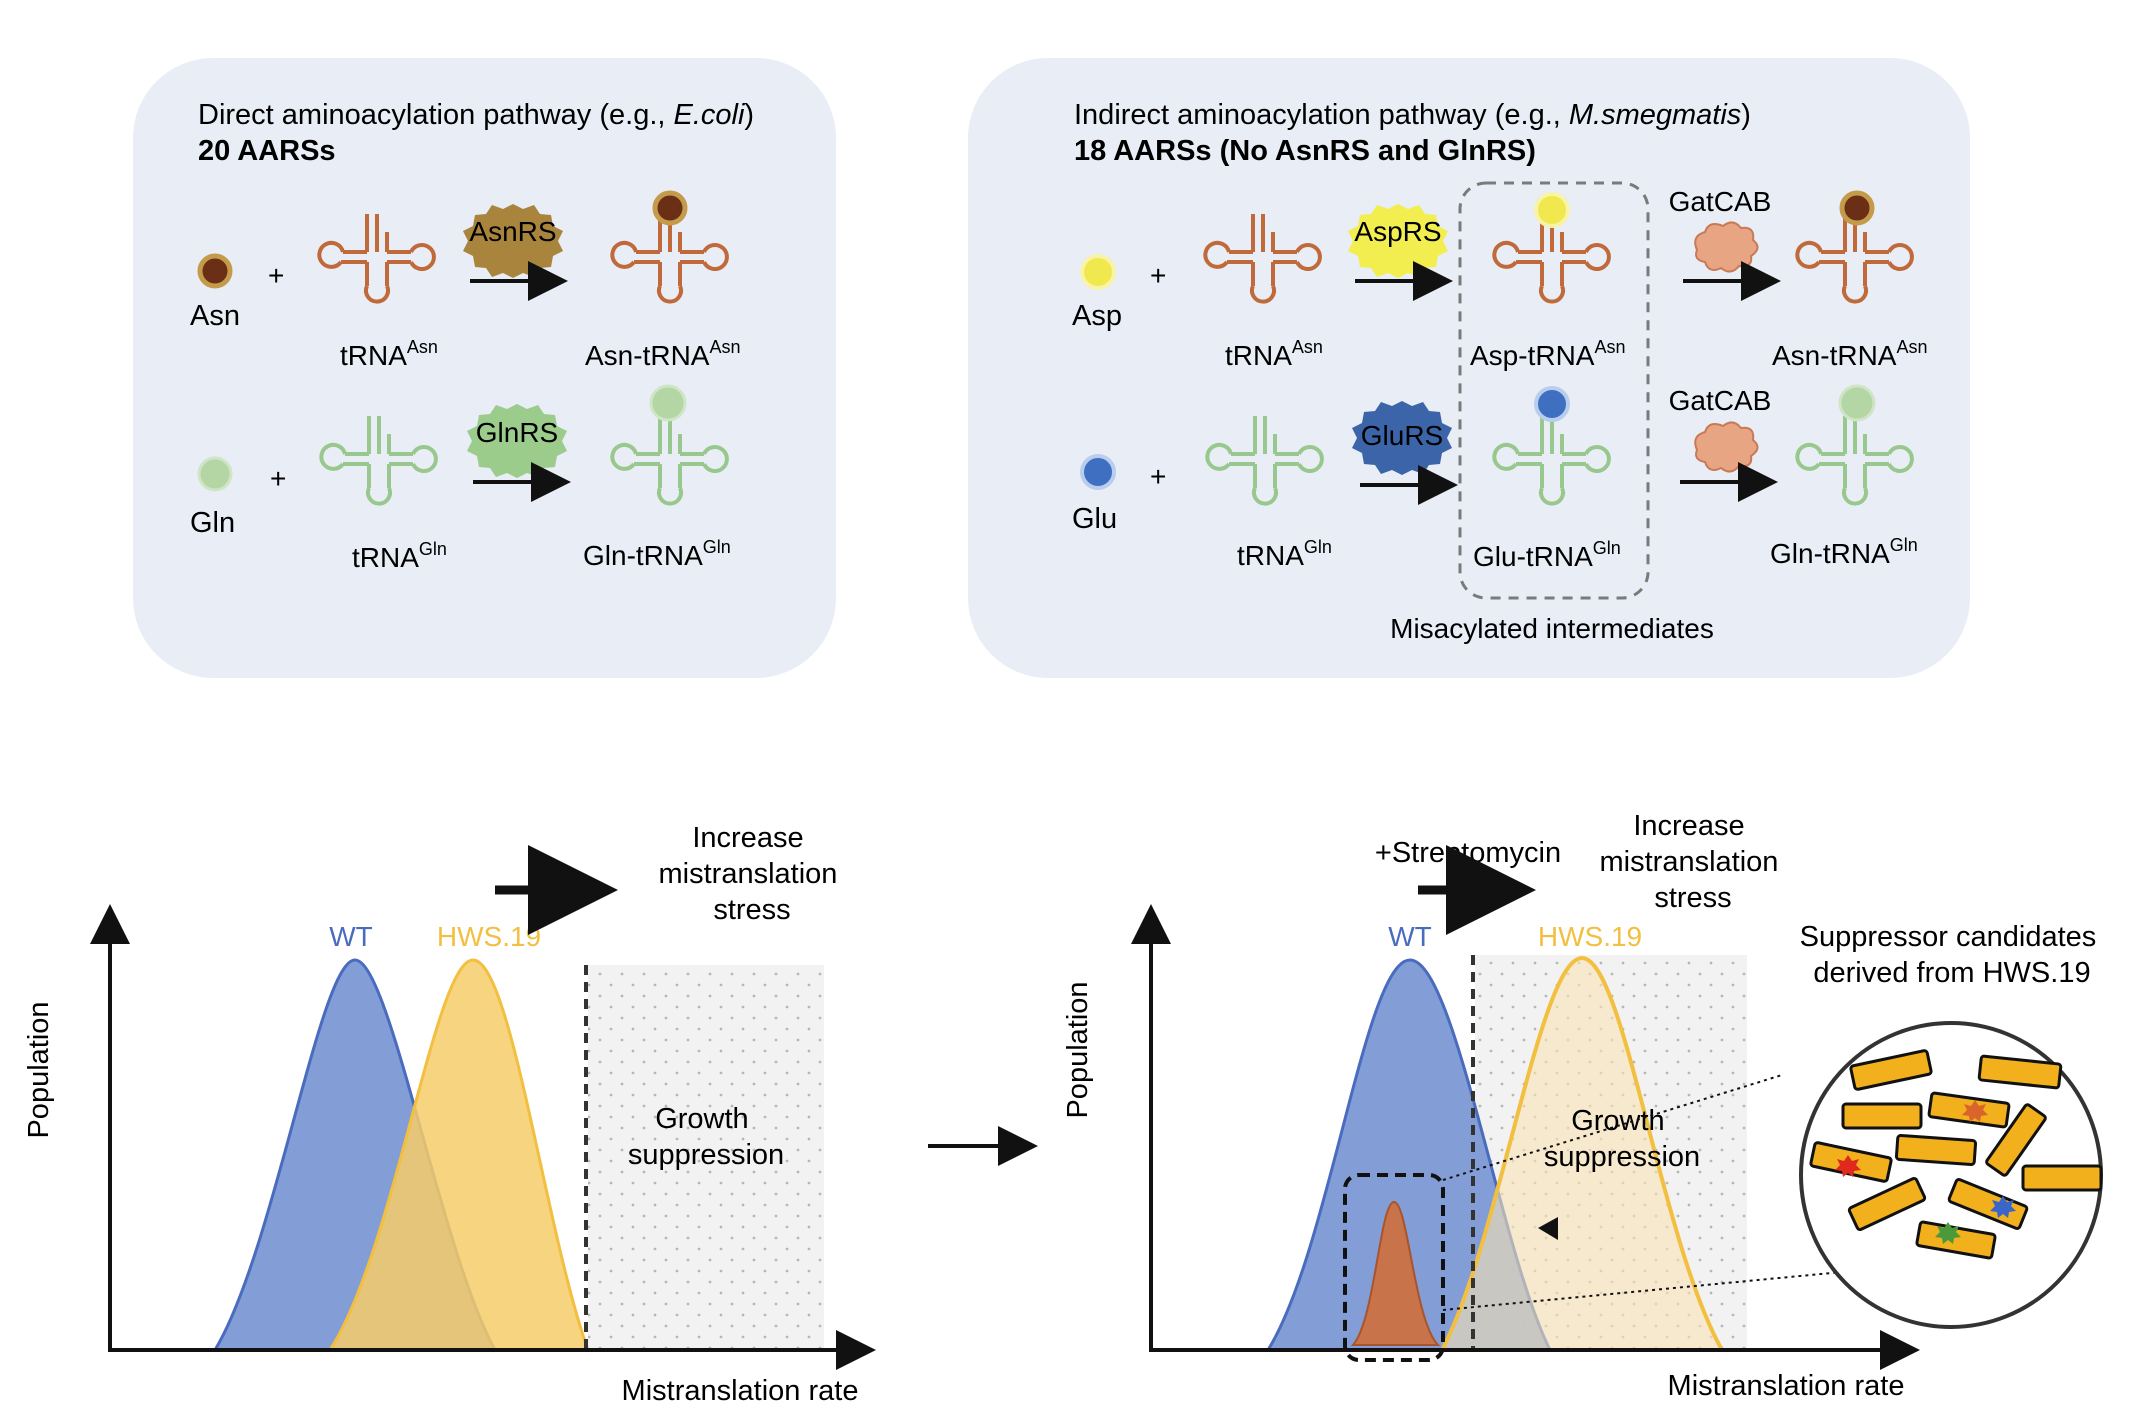 Image resolution: width=2146 pixels, height=1414 pixels. I want to click on panel-indirect-subtitle: 18 AARSs (No AsnRS and GlnRS), so click(1305, 151).